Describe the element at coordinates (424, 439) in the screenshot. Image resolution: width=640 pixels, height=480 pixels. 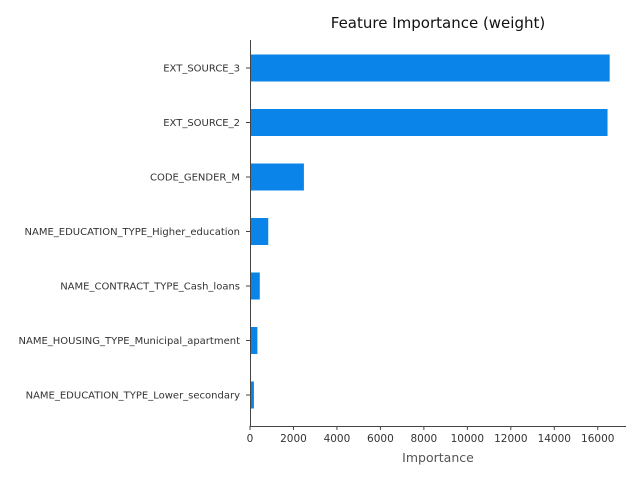
I see `x-tick-label: 8000` at that location.